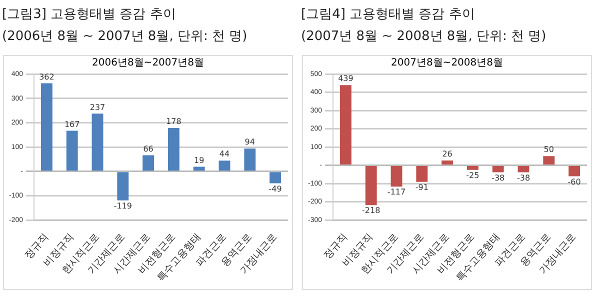 This screenshot has width=598, height=293. I want to click on data-label: -60, so click(574, 181).